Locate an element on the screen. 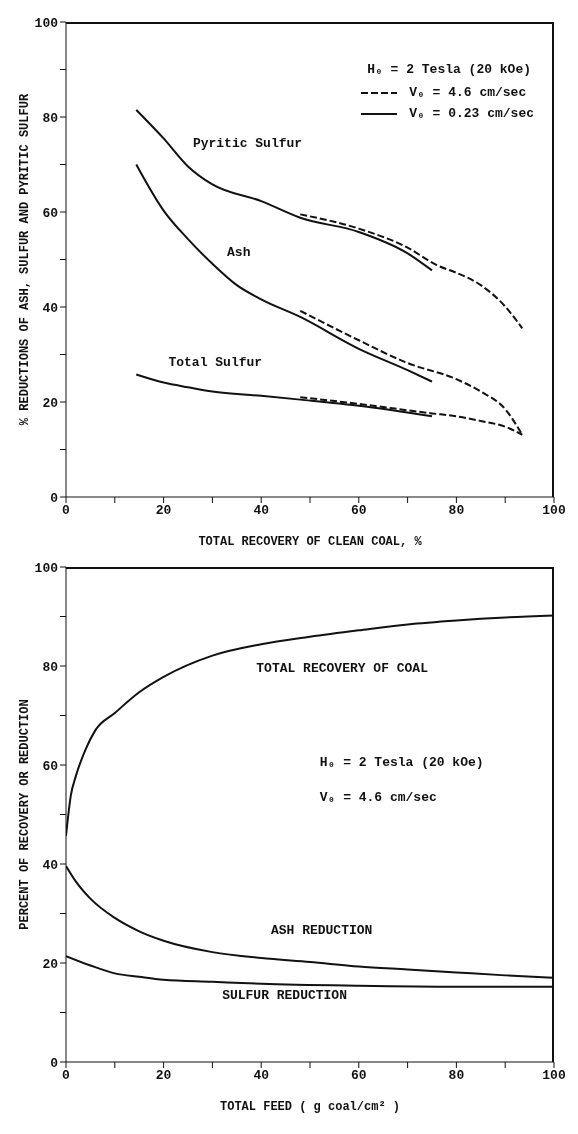  legend-label: V₀ = 4.6 cm/sec is located at coordinates (468, 92).